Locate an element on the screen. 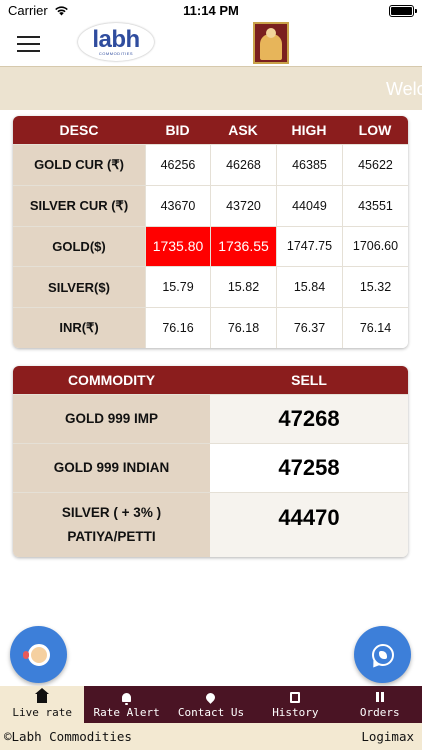 Image resolution: width=422 pixels, height=750 pixels. table-row: INR(₹) 76.16 76.18 76.37 76.14 is located at coordinates (210, 327).